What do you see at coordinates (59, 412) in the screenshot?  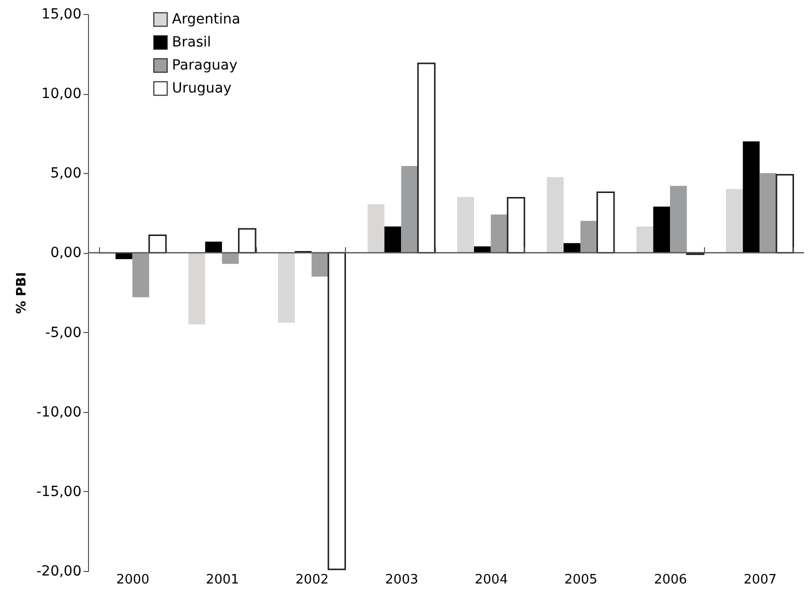 I see `y-tick-label: -10,00` at bounding box center [59, 412].